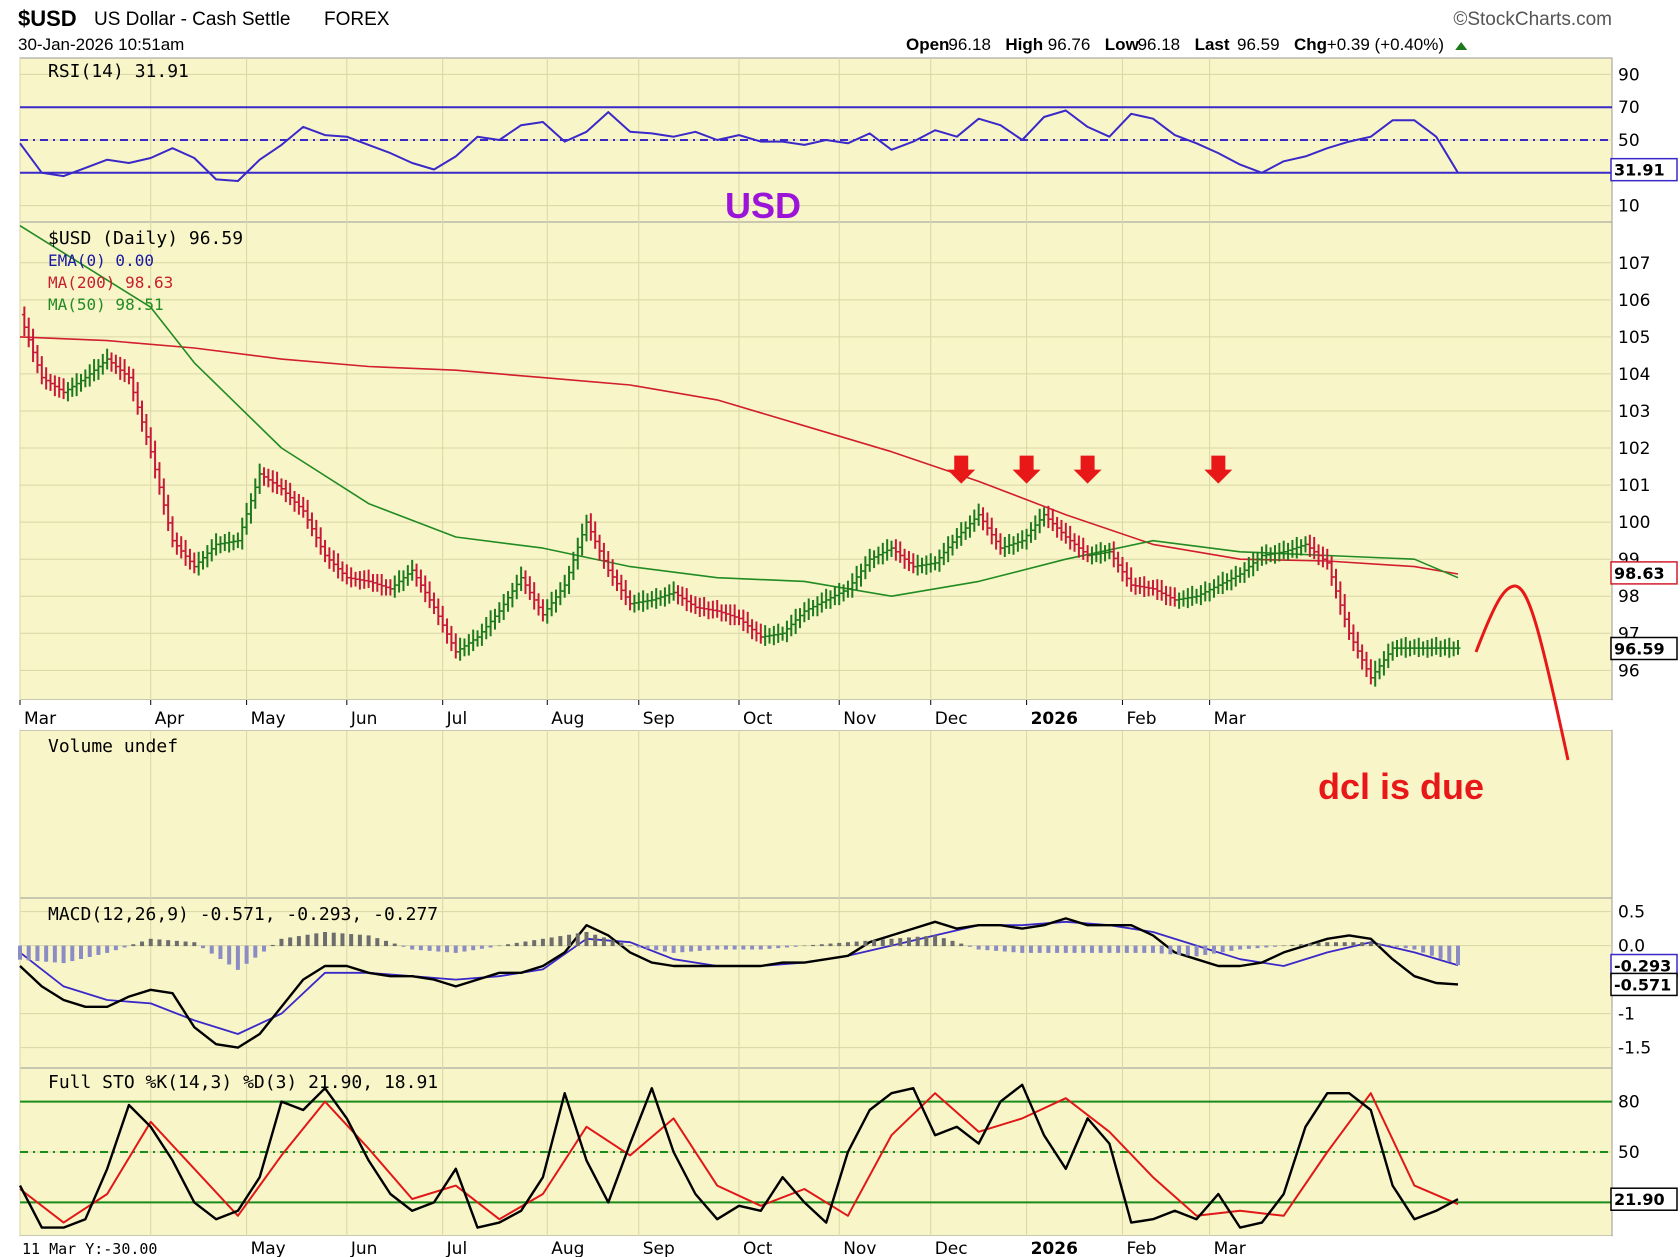 The width and height of the screenshot is (1680, 1257). Describe the element at coordinates (816, 983) in the screenshot. I see `macd-panel` at that location.